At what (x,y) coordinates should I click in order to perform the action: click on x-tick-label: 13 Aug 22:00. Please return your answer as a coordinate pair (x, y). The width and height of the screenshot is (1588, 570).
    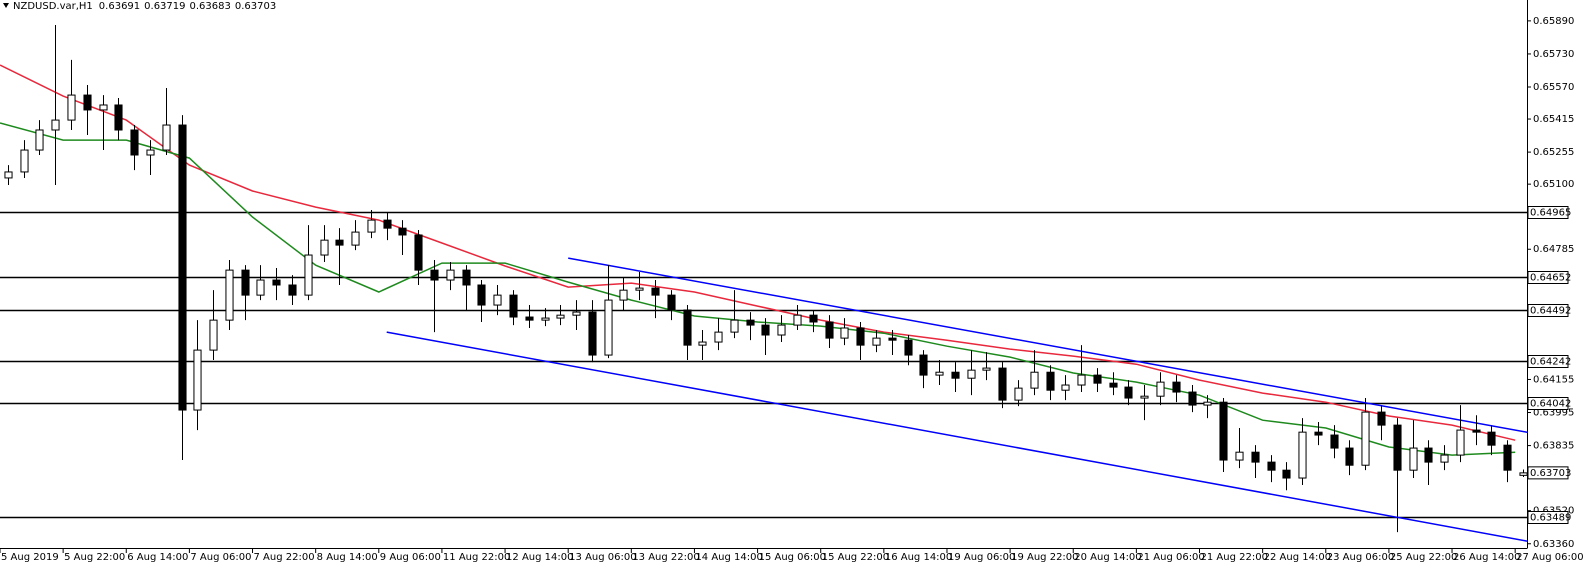
    Looking at the image, I should click on (665, 557).